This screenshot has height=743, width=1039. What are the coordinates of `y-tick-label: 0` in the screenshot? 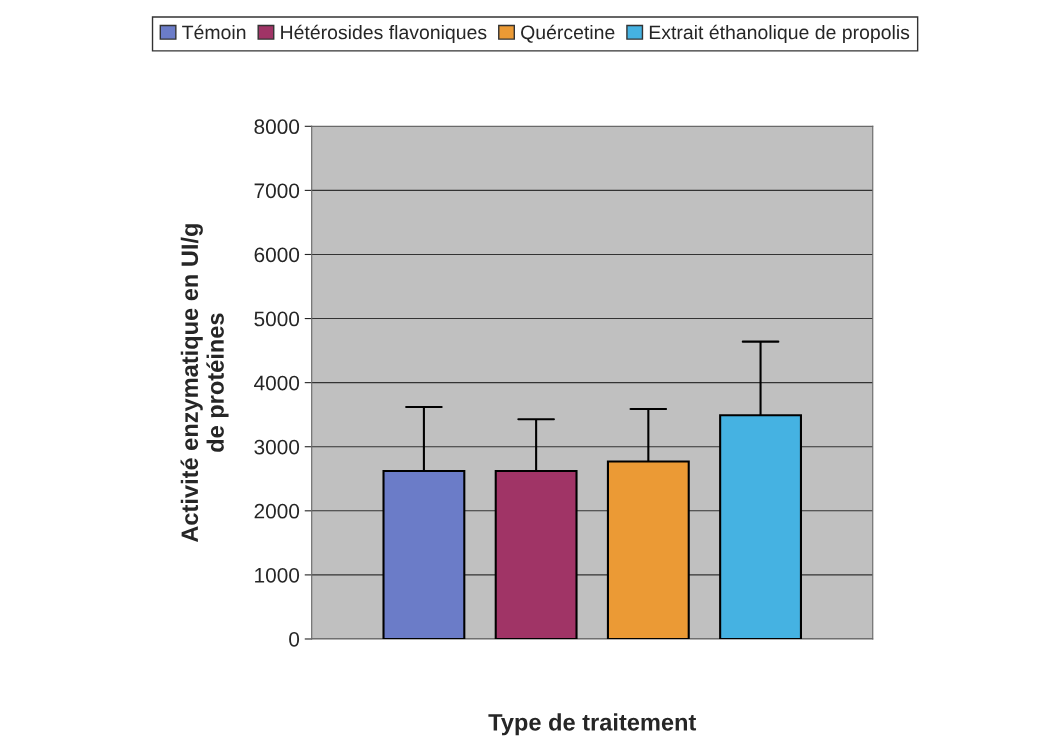 It's located at (294, 639).